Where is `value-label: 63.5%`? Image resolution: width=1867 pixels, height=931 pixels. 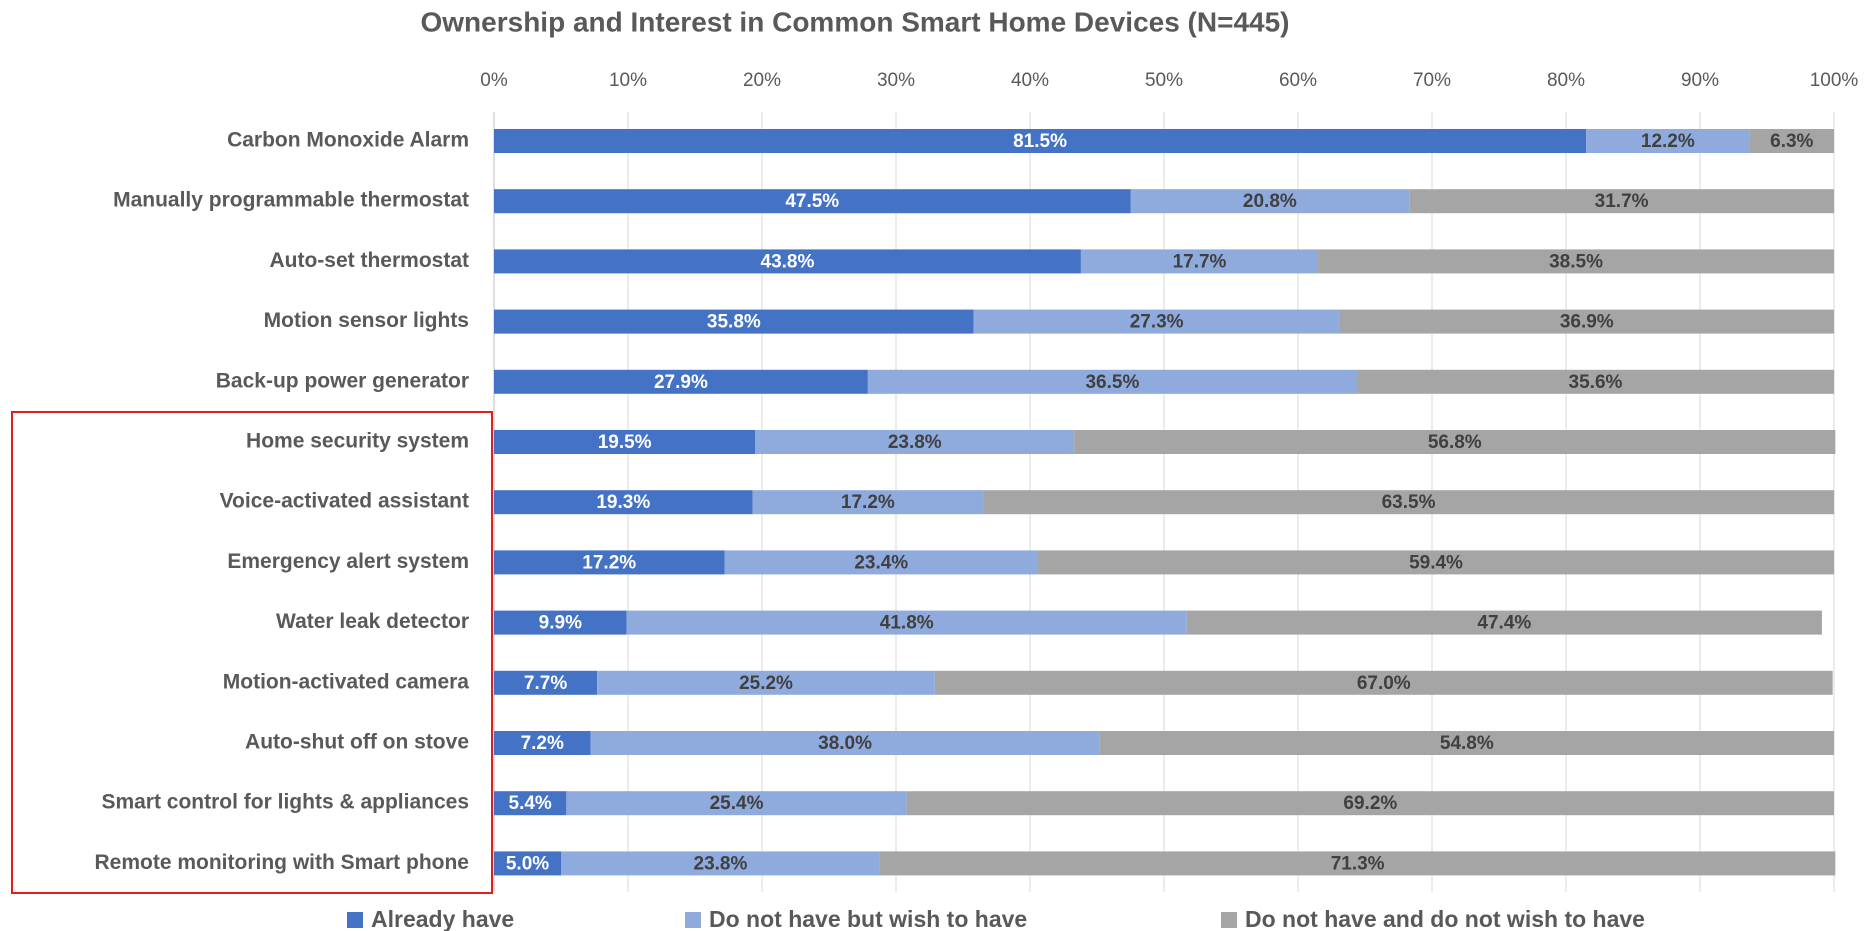 value-label: 63.5% is located at coordinates (1409, 502).